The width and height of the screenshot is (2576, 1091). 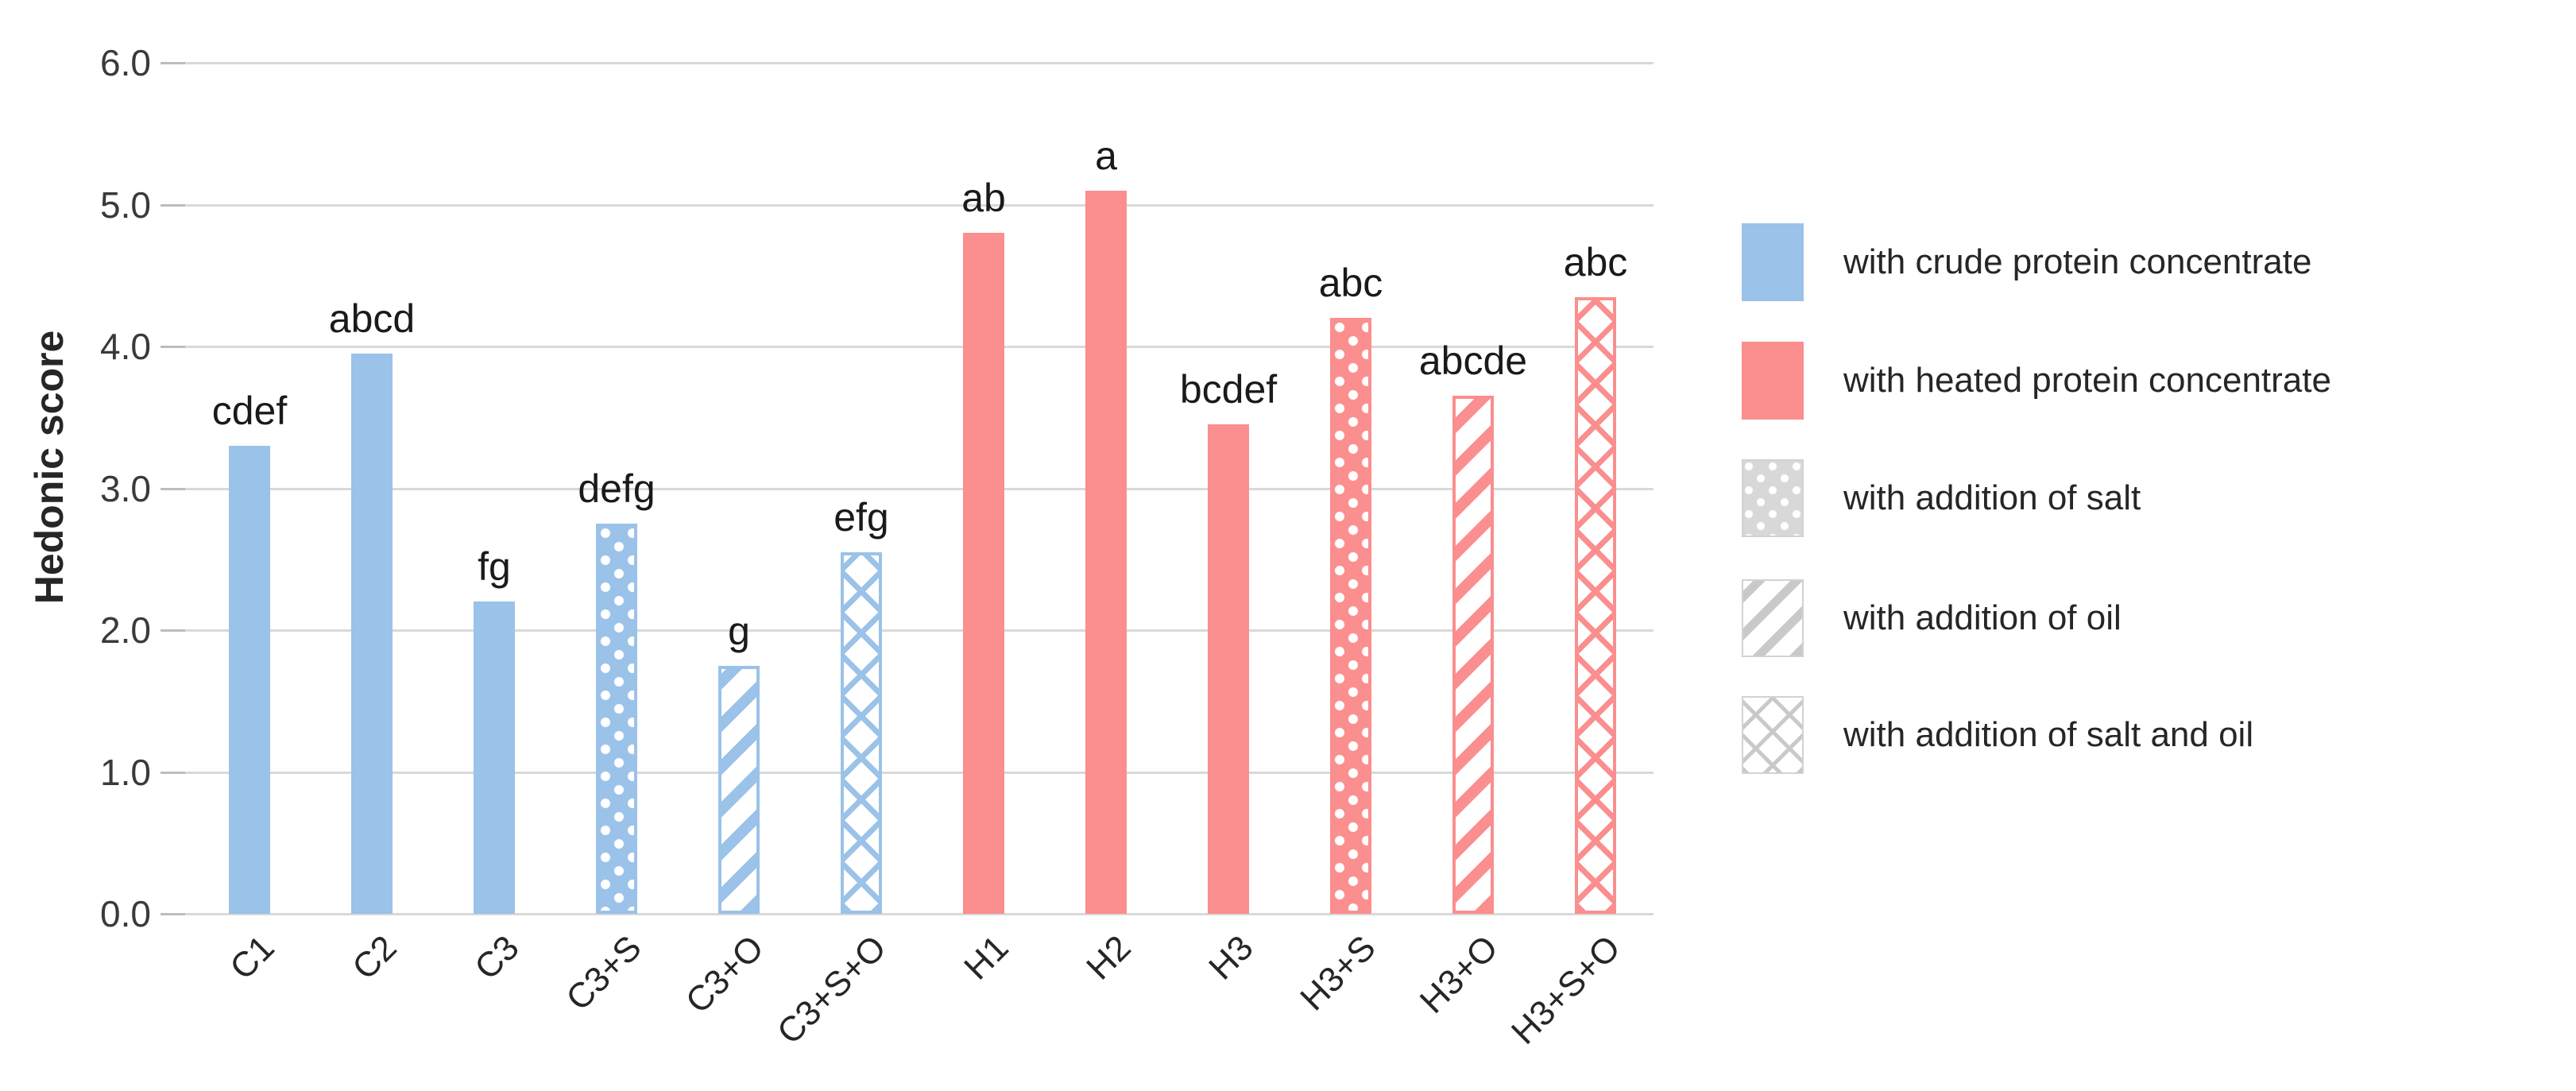 What do you see at coordinates (1106, 552) in the screenshot?
I see `bar-H2` at bounding box center [1106, 552].